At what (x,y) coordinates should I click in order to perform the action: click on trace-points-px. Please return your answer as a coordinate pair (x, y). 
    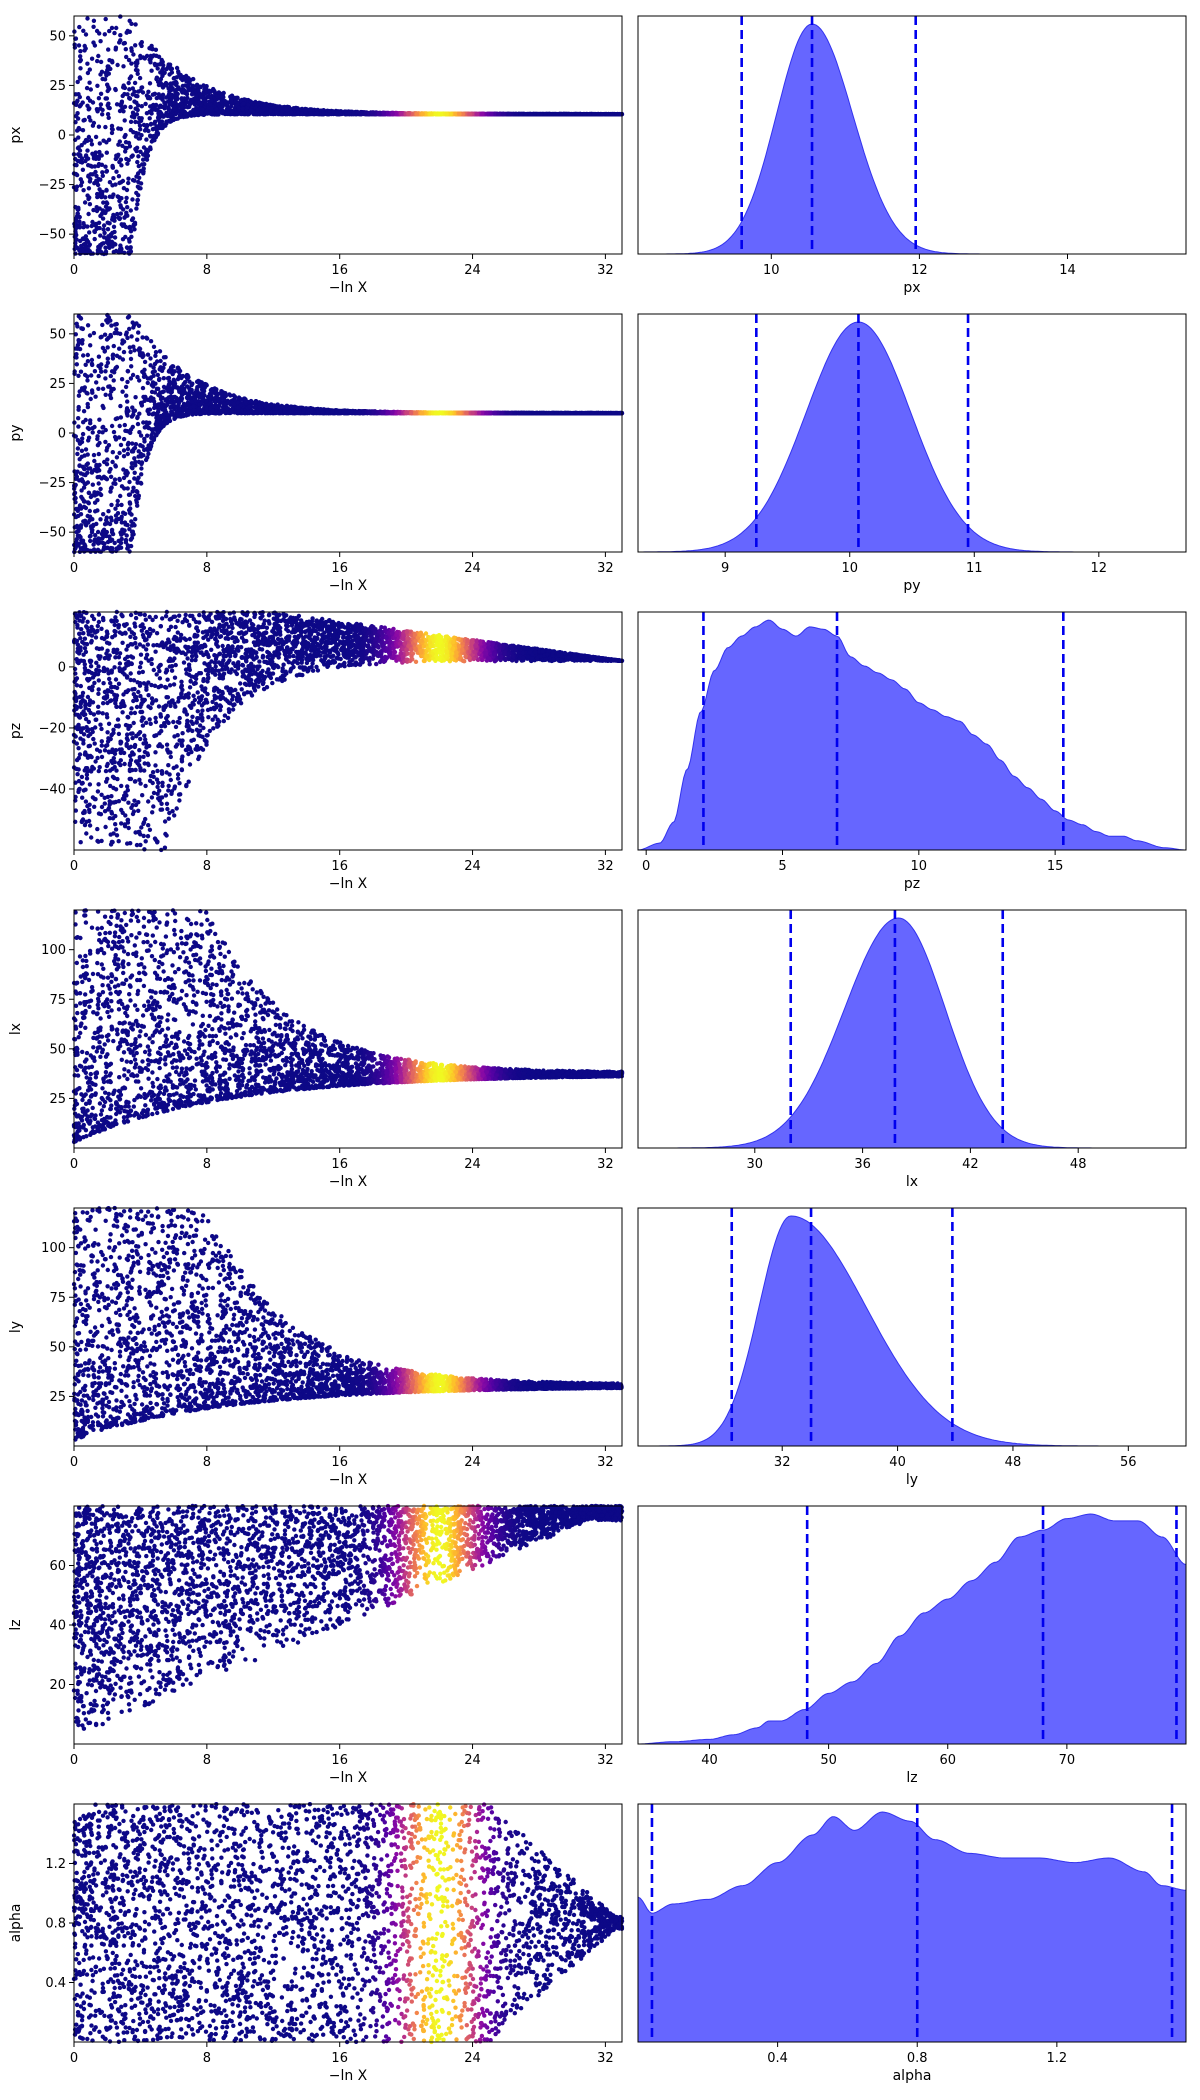
    Looking at the image, I should click on (348, 135).